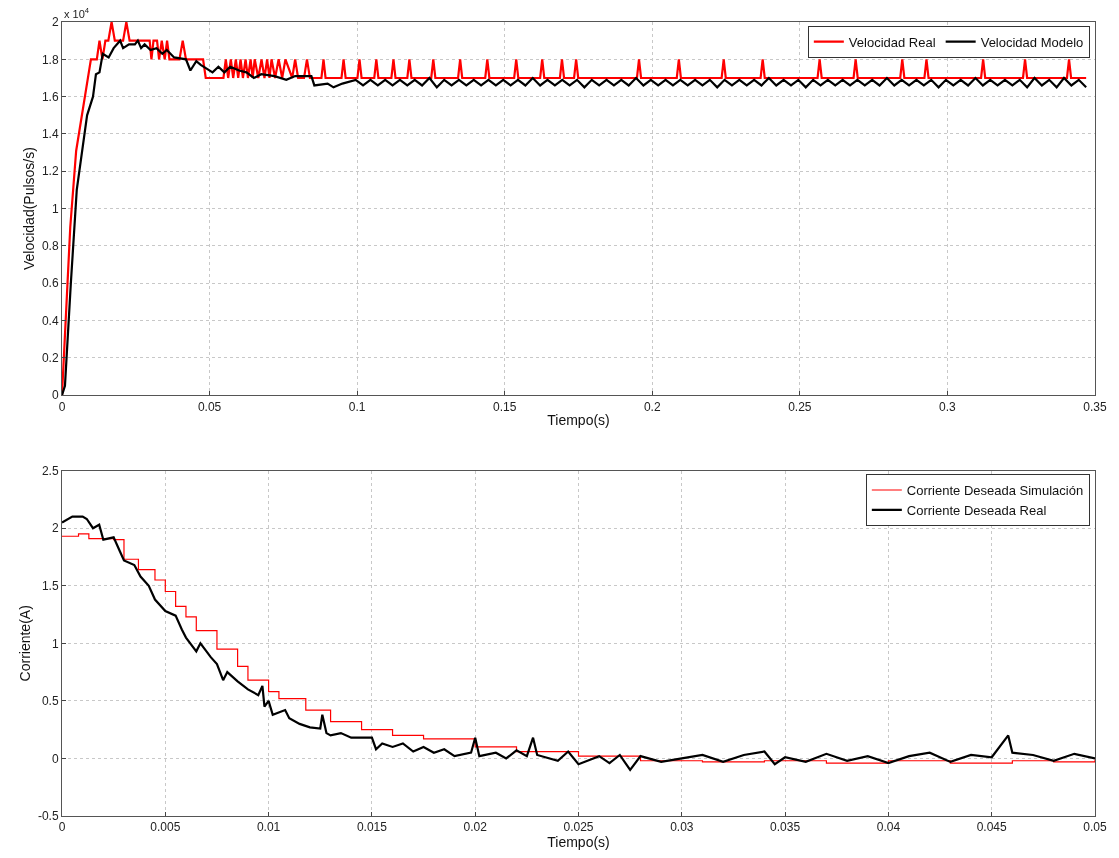 This screenshot has width=1119, height=858. Describe the element at coordinates (976, 510) in the screenshot. I see `legend-label: Corriente Deseada Real` at that location.